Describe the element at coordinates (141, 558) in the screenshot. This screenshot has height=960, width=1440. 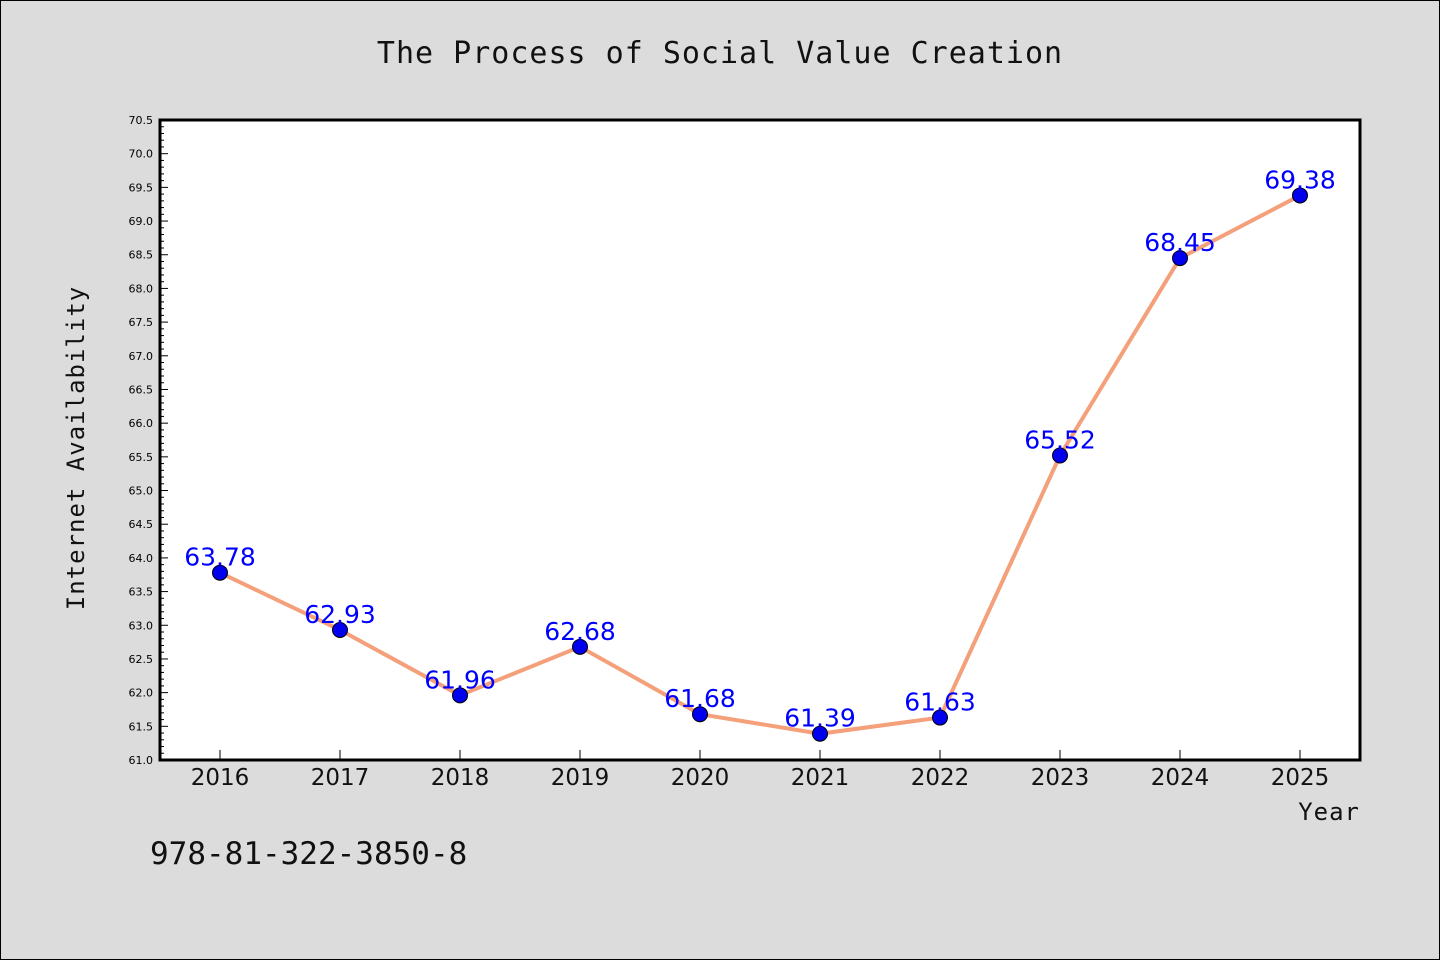
I see `y-tick-label: 64.0` at that location.